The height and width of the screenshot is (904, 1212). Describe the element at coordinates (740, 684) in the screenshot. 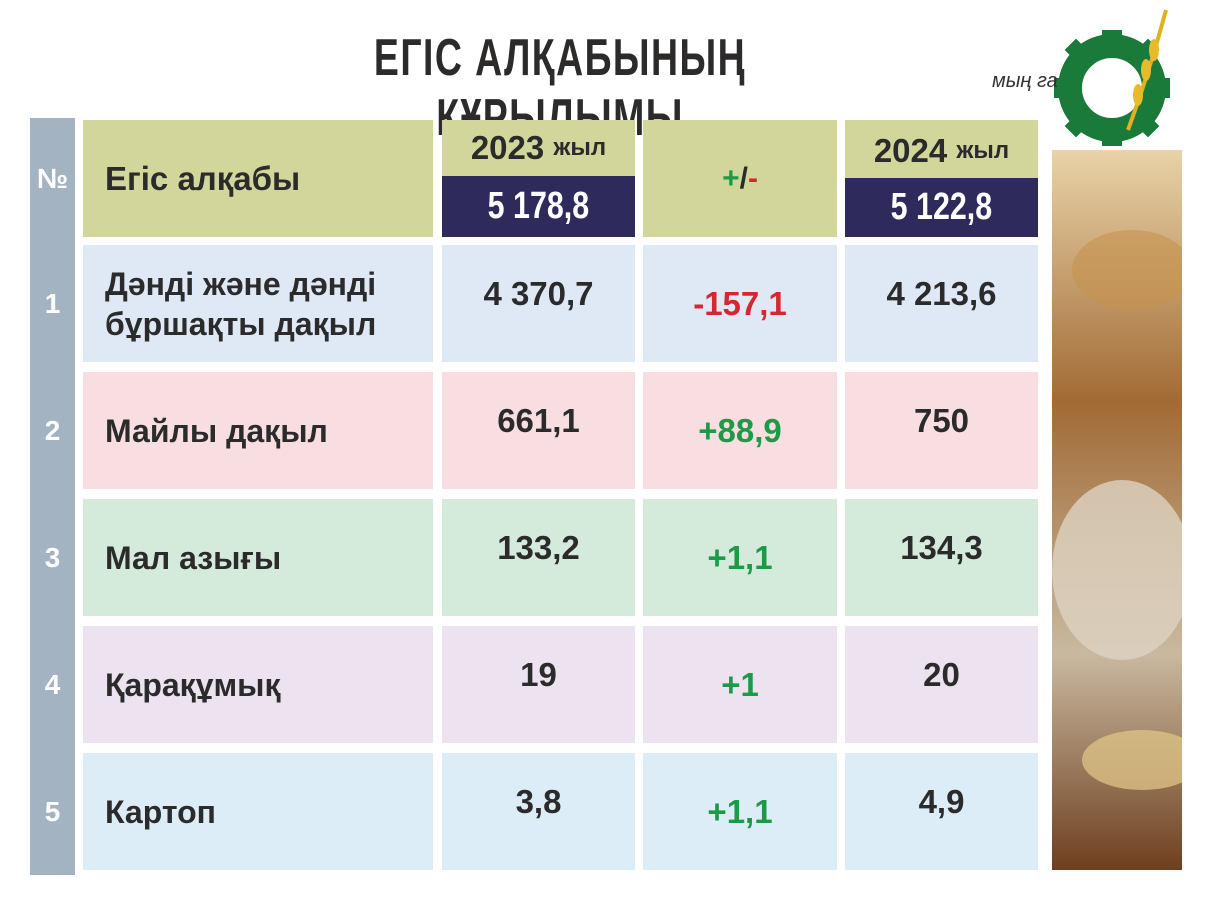

I see `change: +1` at that location.